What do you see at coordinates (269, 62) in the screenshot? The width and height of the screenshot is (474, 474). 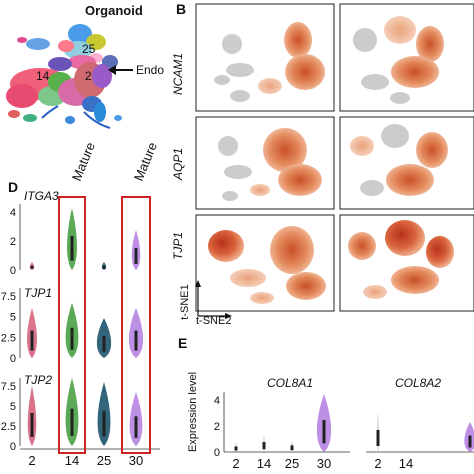 I see `tsne-blobs-ncam1-organoid` at bounding box center [269, 62].